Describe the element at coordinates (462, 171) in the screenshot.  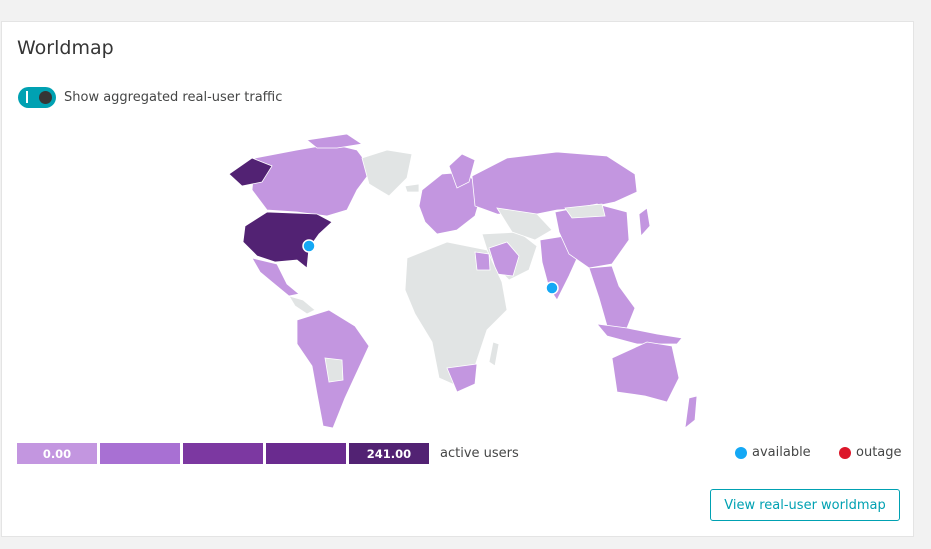
I see `region-scandinavia` at that location.